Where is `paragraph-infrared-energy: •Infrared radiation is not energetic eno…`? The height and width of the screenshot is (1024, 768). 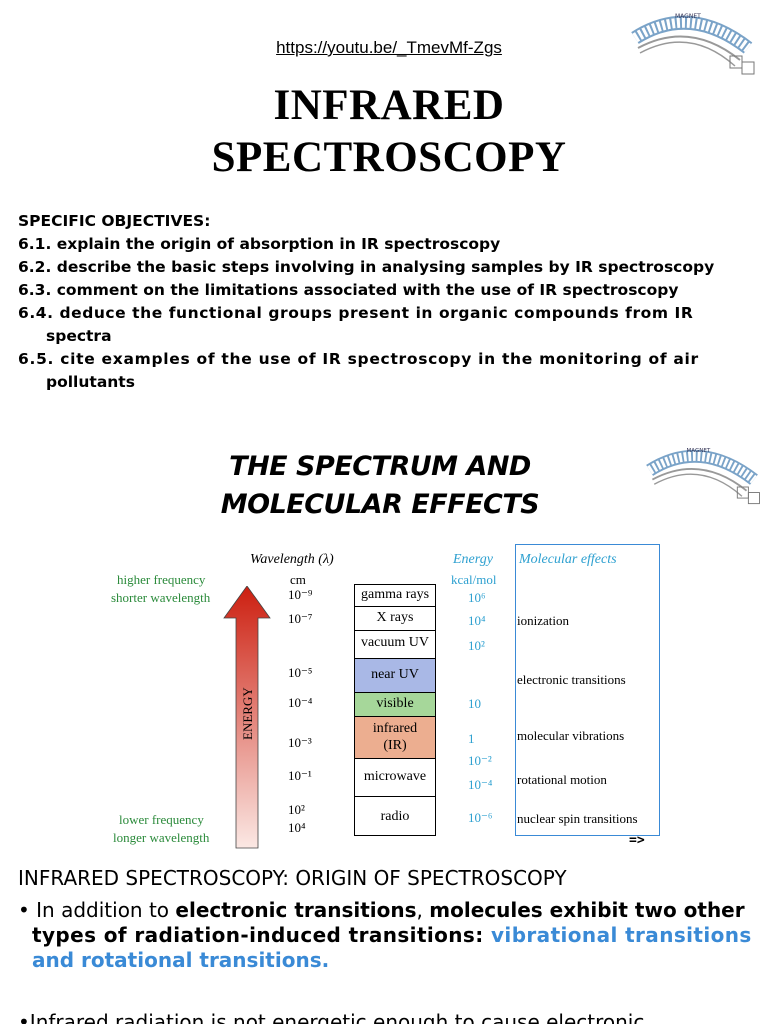 paragraph-infrared-energy: •Infrared radiation is not energetic eno… is located at coordinates (331, 1017).